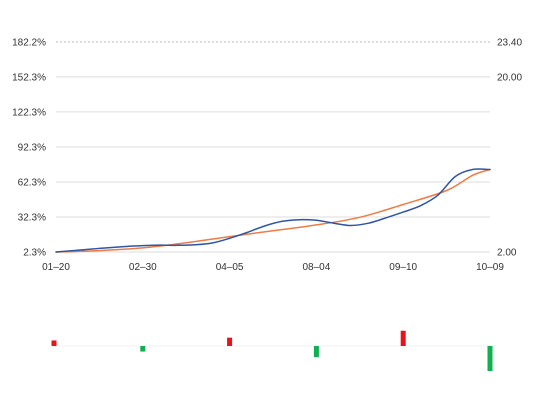 The width and height of the screenshot is (550, 420). What do you see at coordinates (490, 267) in the screenshot?
I see `x-tick-label: 10–09` at bounding box center [490, 267].